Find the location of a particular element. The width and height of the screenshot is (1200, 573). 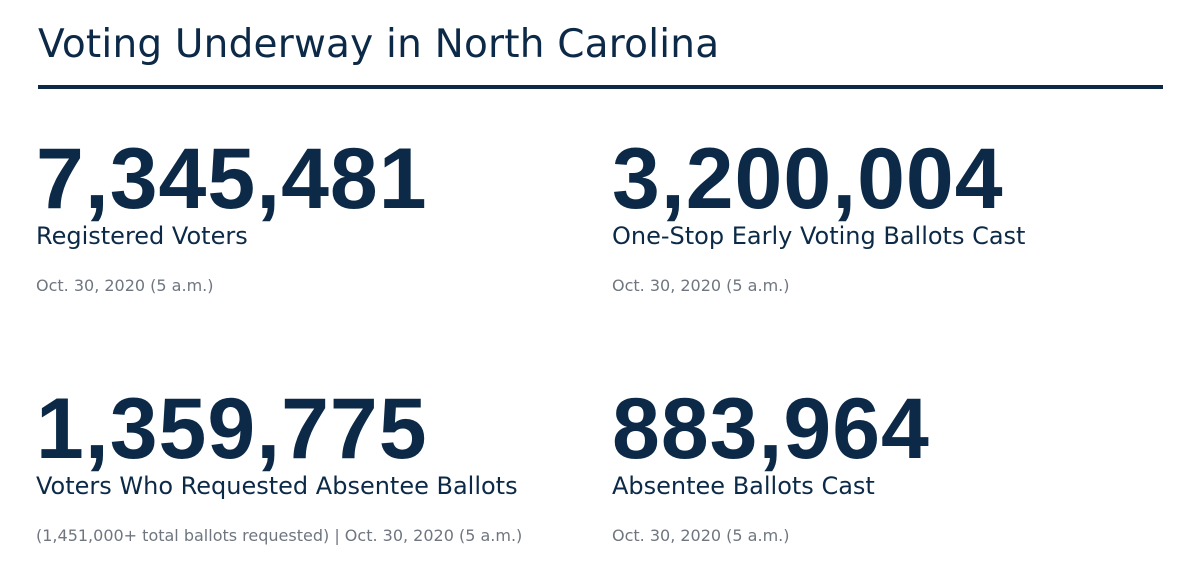

page-title: Voting Underway in North Carolina is located at coordinates (379, 44).